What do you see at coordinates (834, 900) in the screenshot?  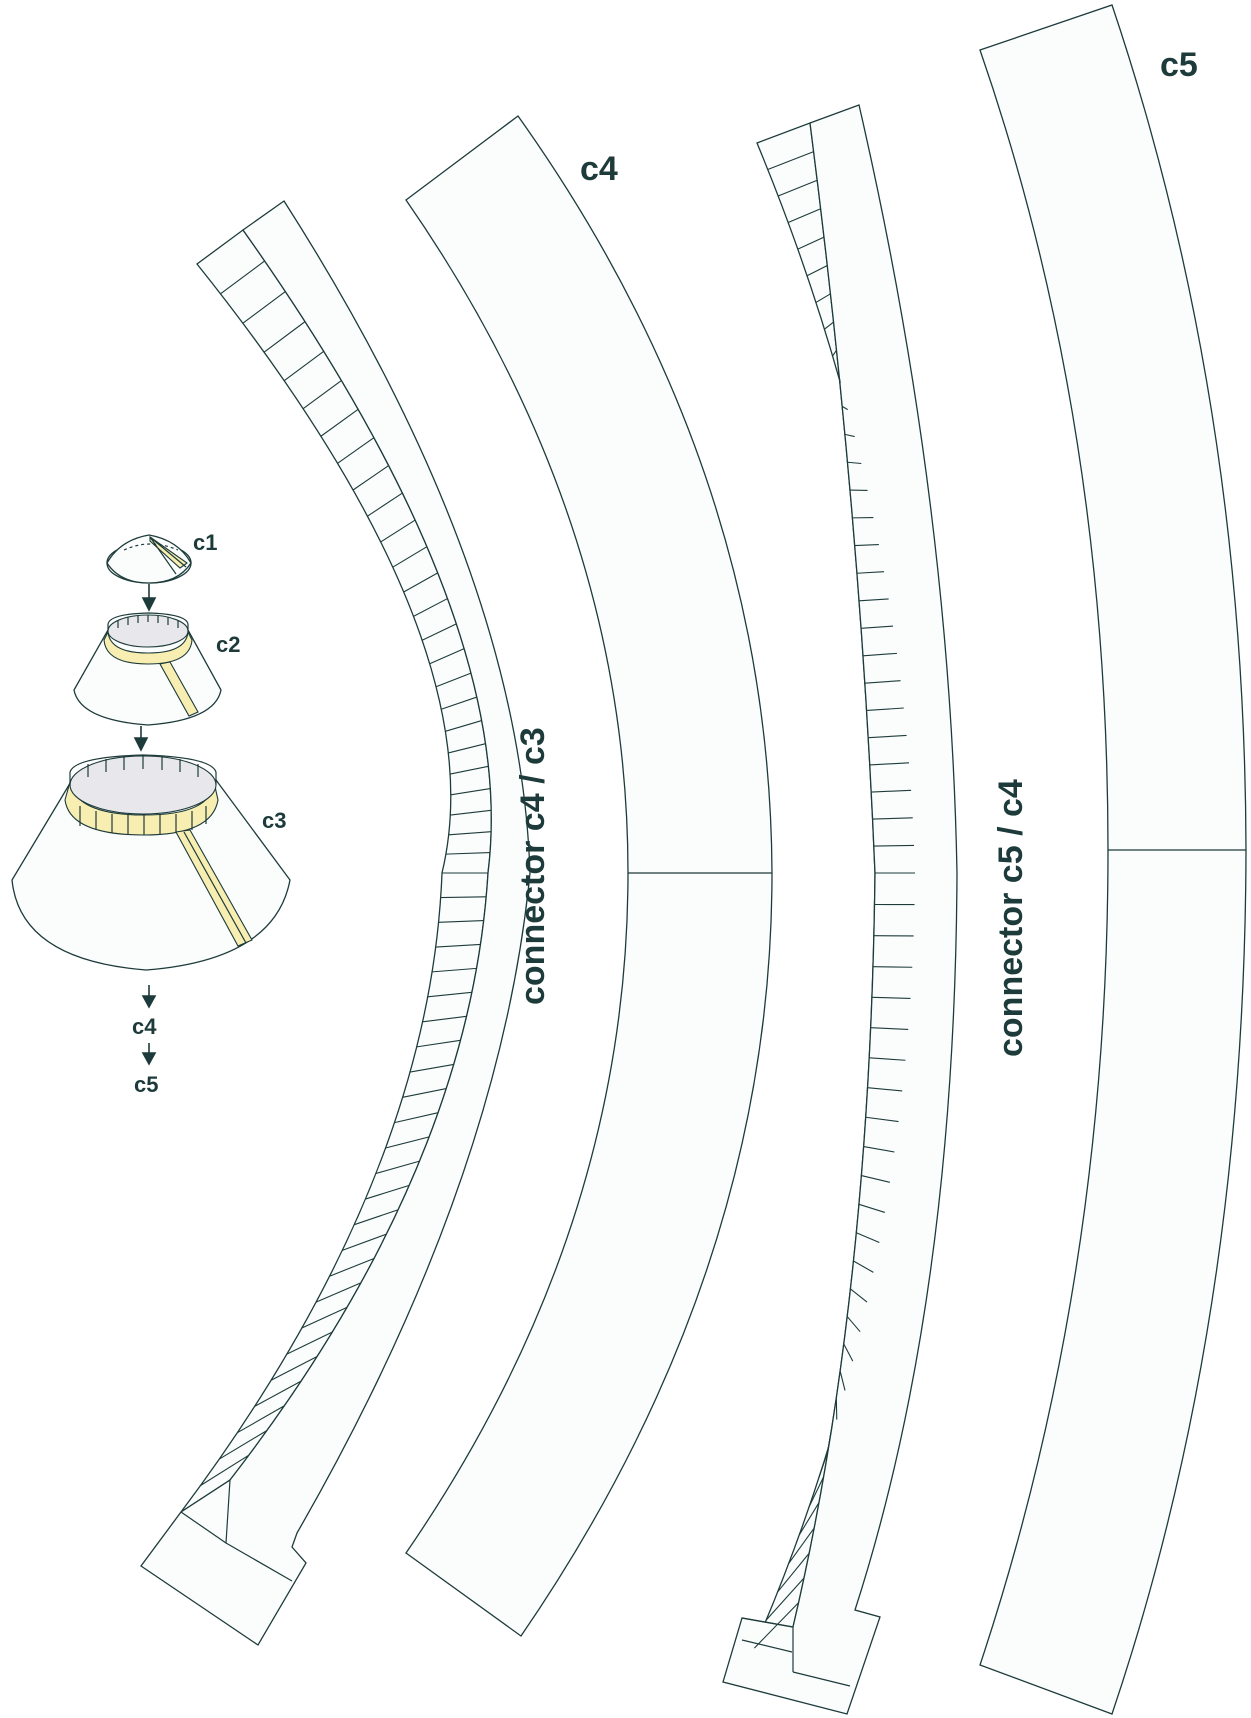 I see `connector-c5-c4-tab-ticks` at bounding box center [834, 900].